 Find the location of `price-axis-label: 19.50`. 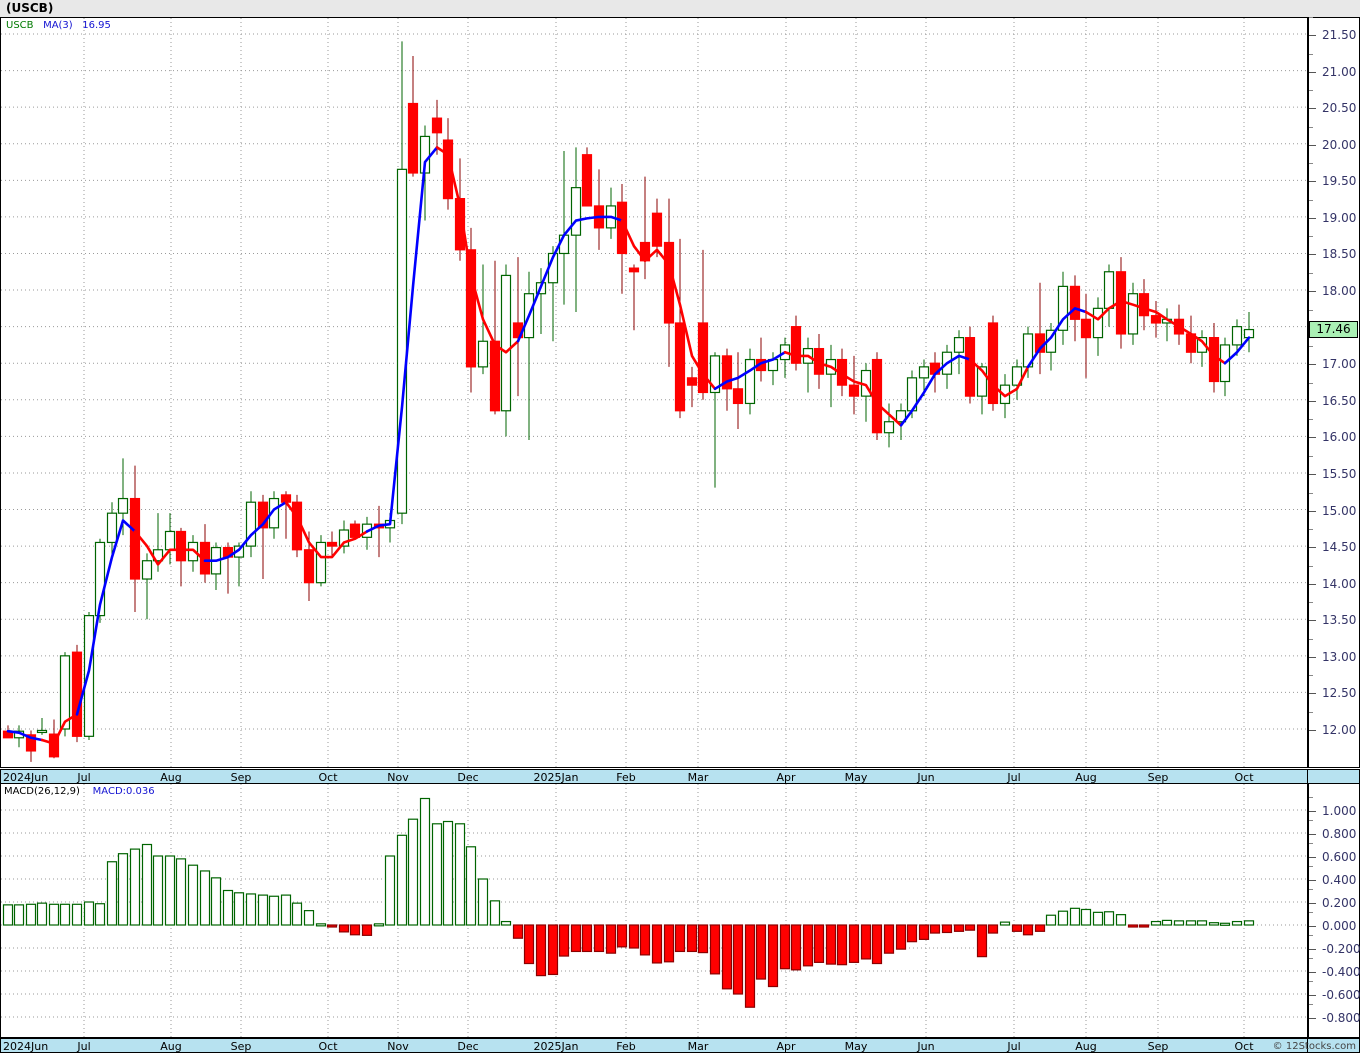

price-axis-label: 19.50 is located at coordinates (1339, 181).